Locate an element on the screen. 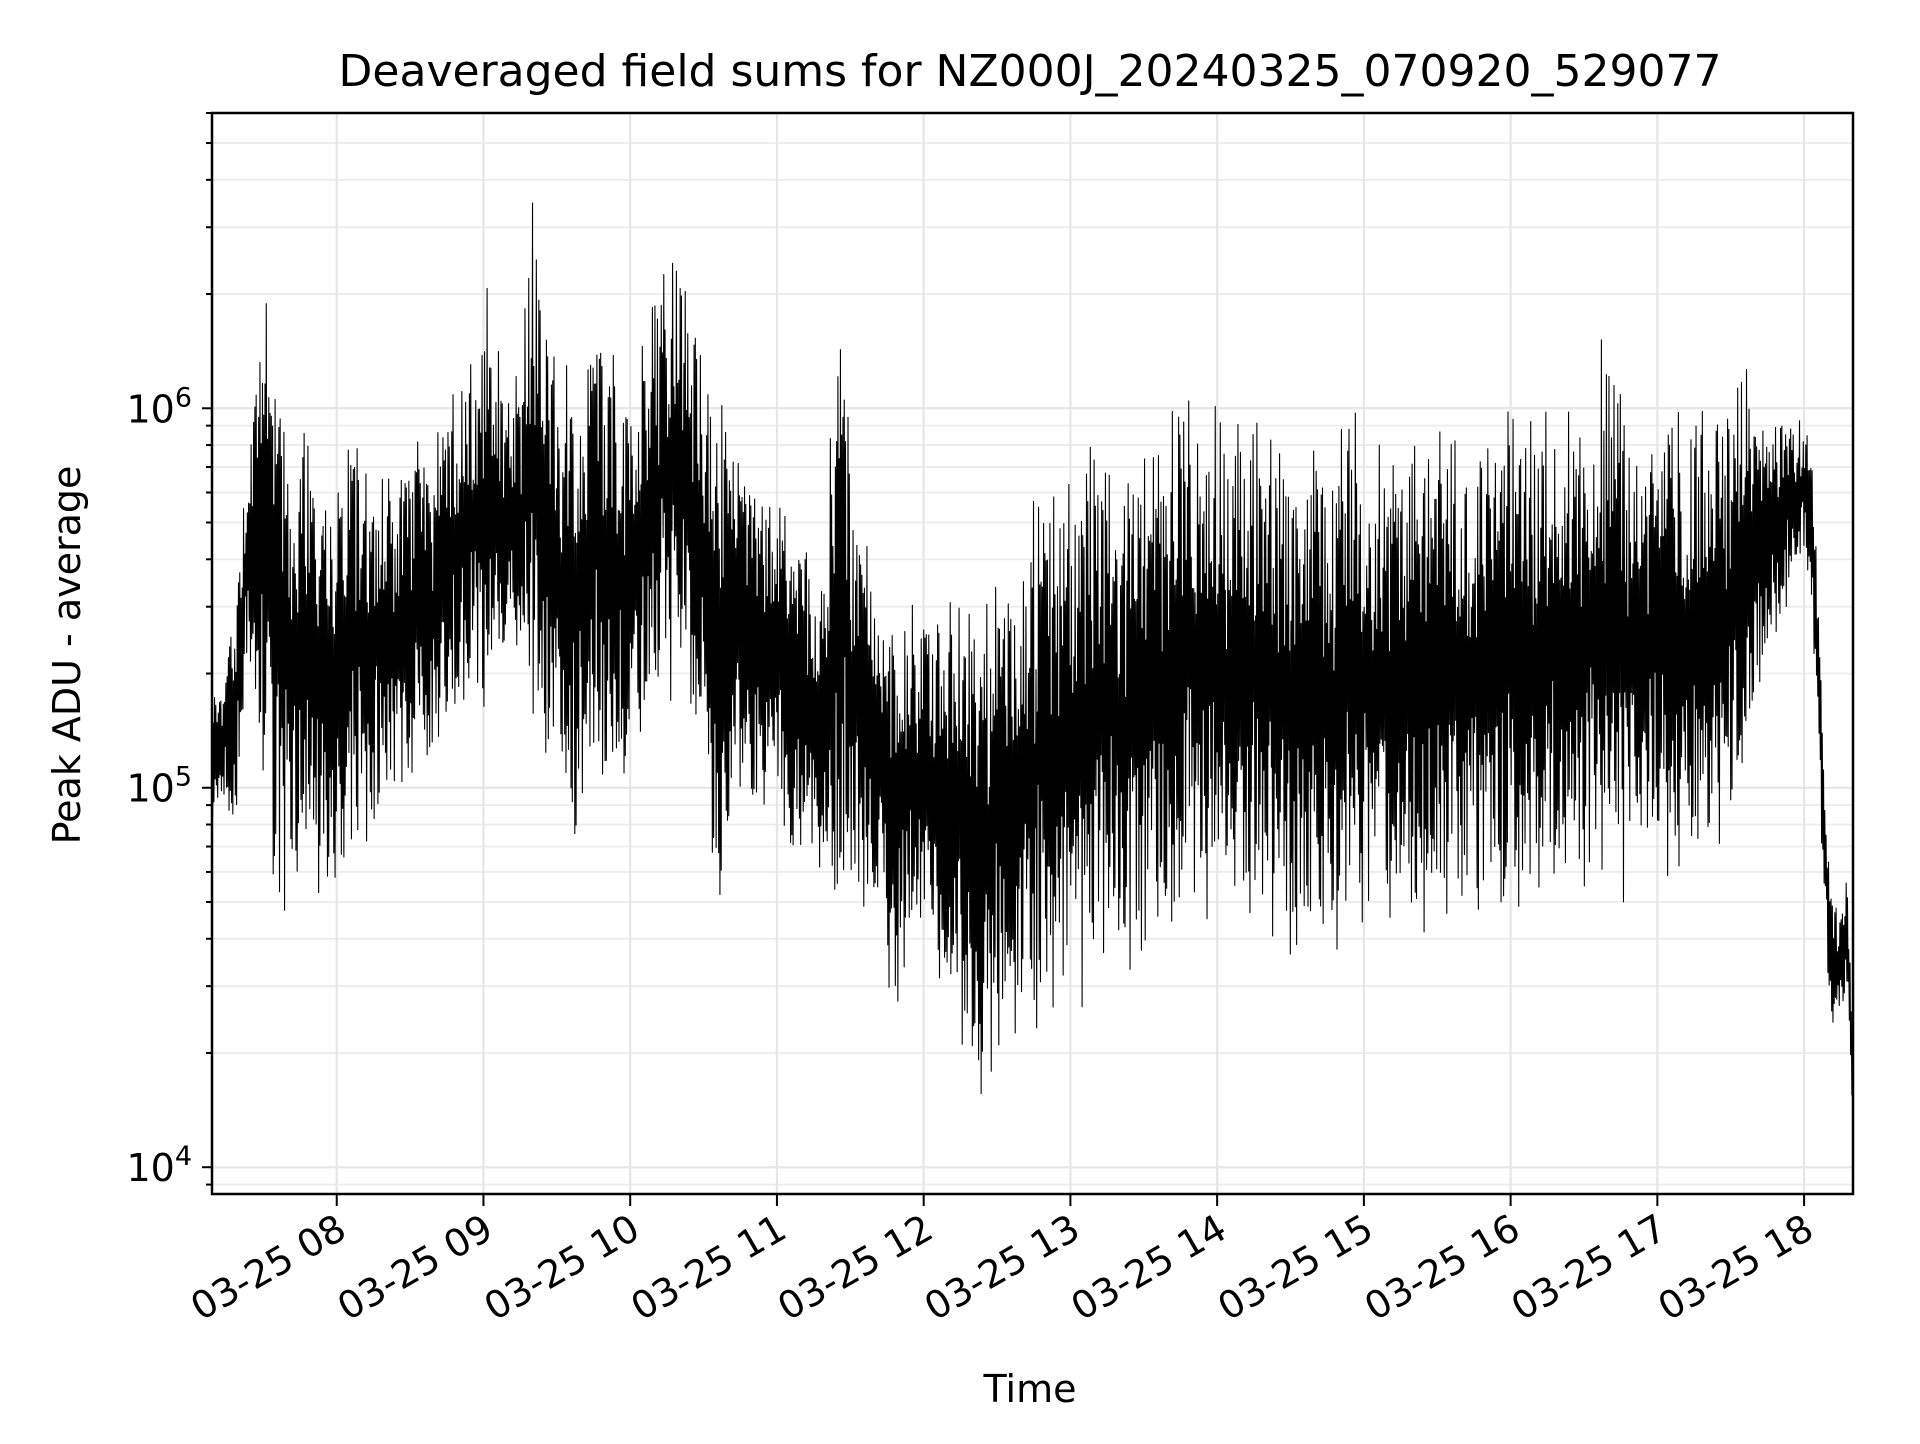 The width and height of the screenshot is (1920, 1444). x-tick-label: 03-25 18 is located at coordinates (1736, 1268).